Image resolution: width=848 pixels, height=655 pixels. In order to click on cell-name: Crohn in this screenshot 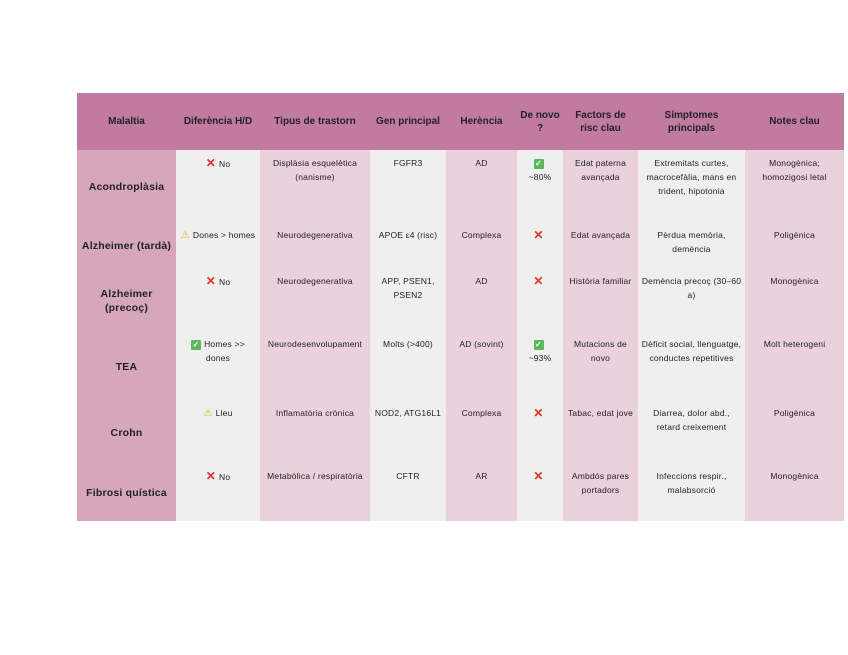, I will do `click(126, 431)`.